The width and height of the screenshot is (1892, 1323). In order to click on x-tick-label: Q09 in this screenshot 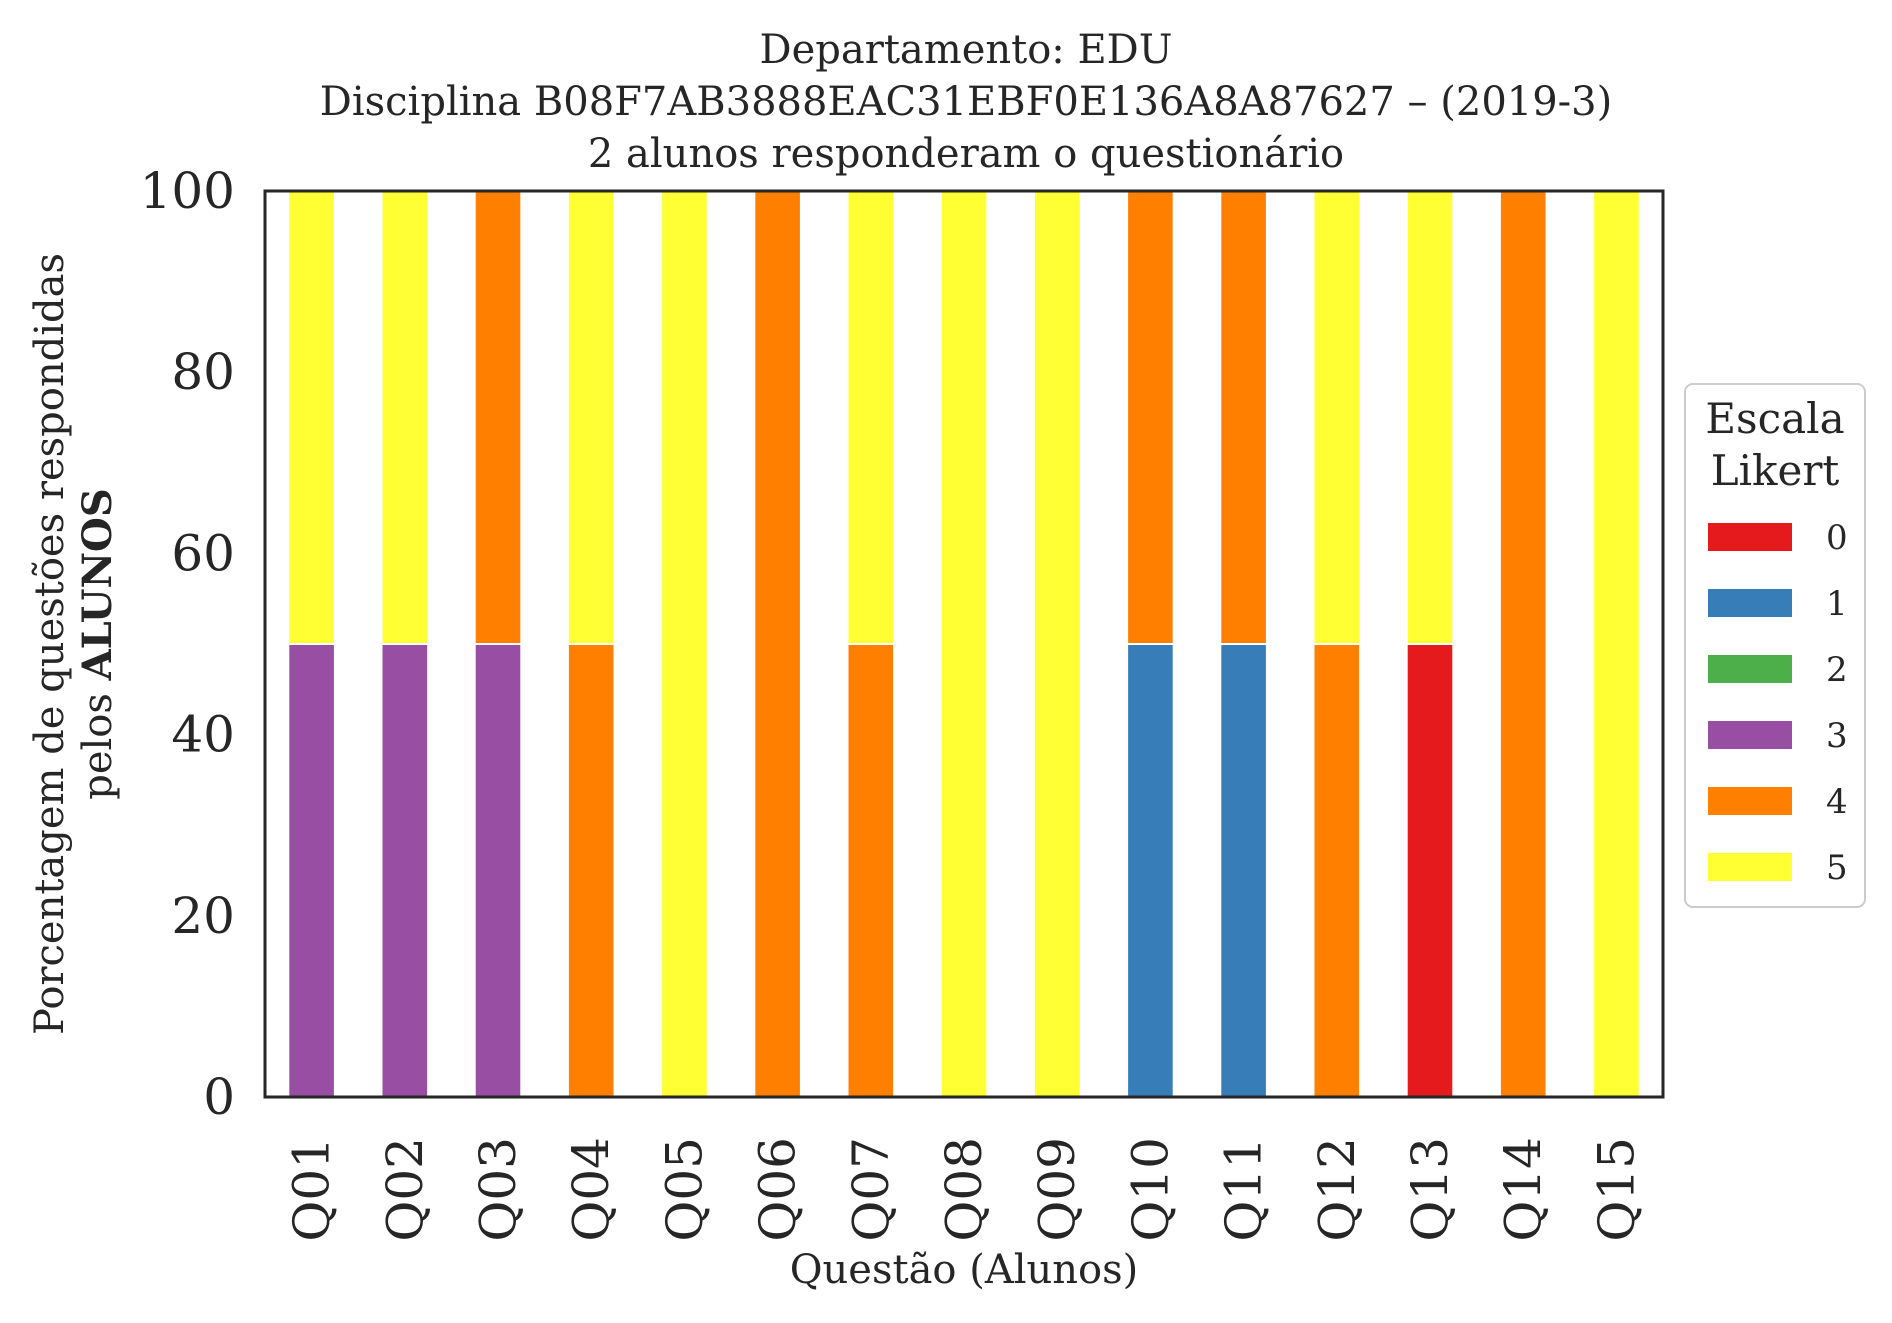, I will do `click(1057, 1189)`.